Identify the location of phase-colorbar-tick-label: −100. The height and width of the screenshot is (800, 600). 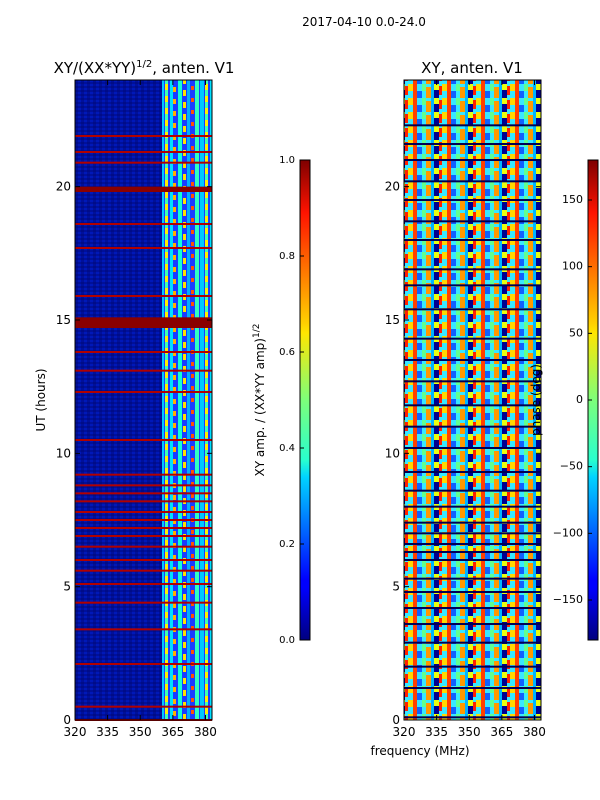
(568, 532).